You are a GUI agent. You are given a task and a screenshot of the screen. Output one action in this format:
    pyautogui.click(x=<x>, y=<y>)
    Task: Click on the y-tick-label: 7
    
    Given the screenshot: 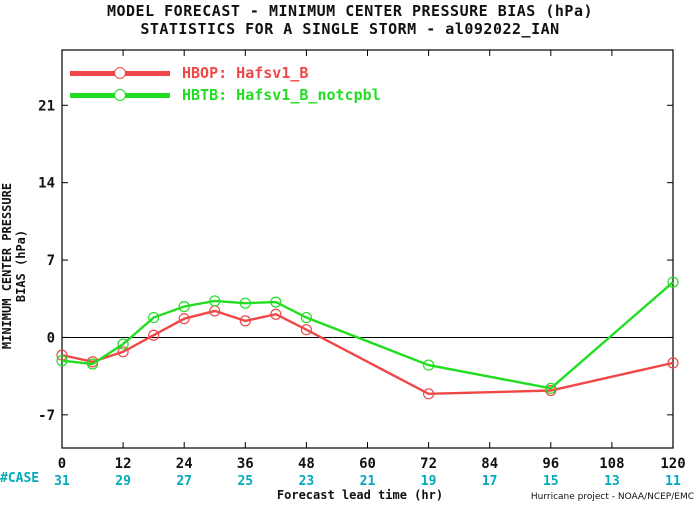 What is the action you would take?
    pyautogui.click(x=51, y=261)
    